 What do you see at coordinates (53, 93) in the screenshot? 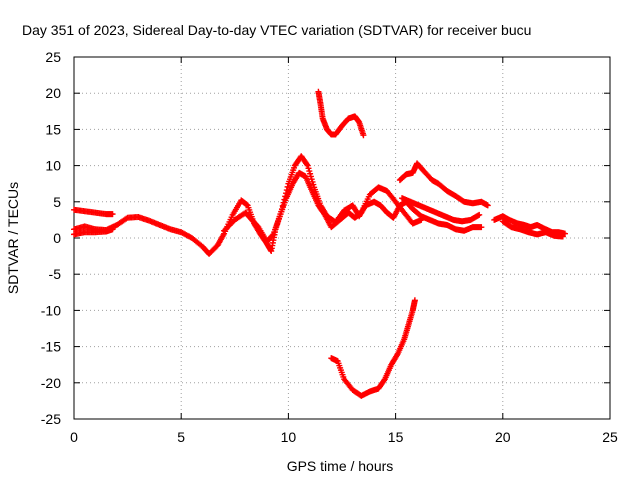
I see `y-tick-label: 20` at bounding box center [53, 93].